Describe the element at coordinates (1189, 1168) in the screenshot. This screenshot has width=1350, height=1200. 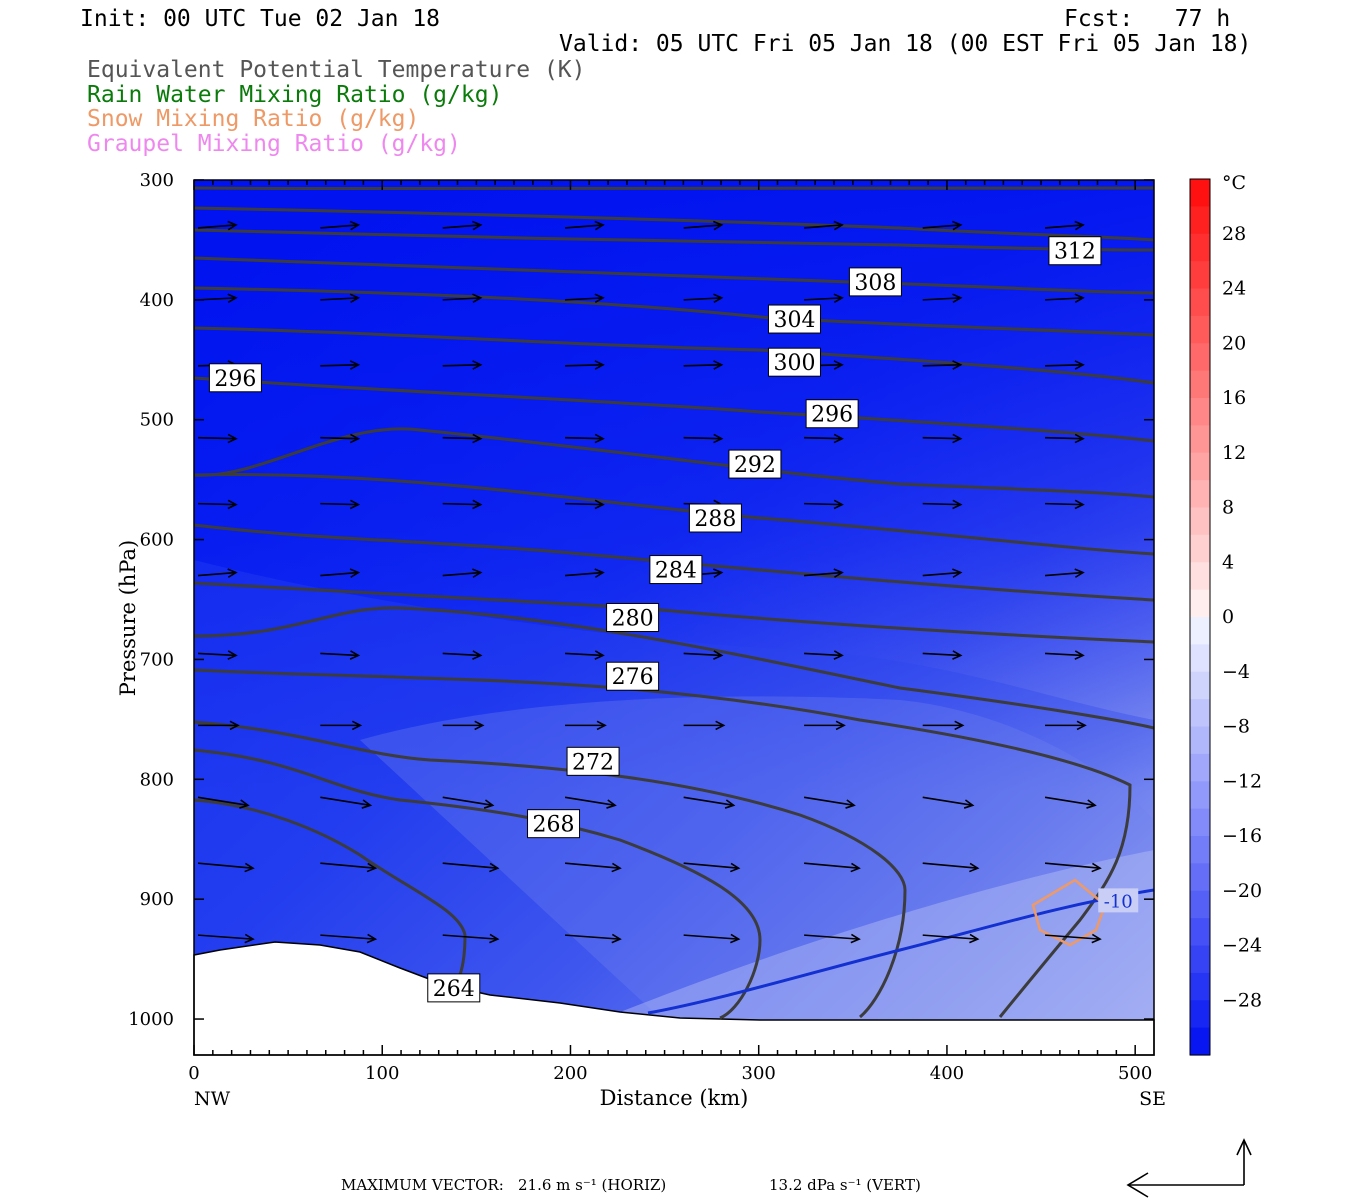
I see `reference-vector` at that location.